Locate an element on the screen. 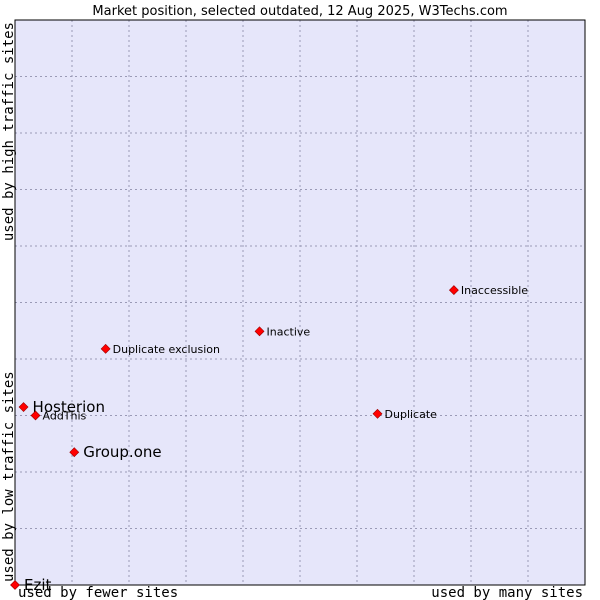 The image size is (600, 600). data-point-label: Inactive is located at coordinates (289, 331).